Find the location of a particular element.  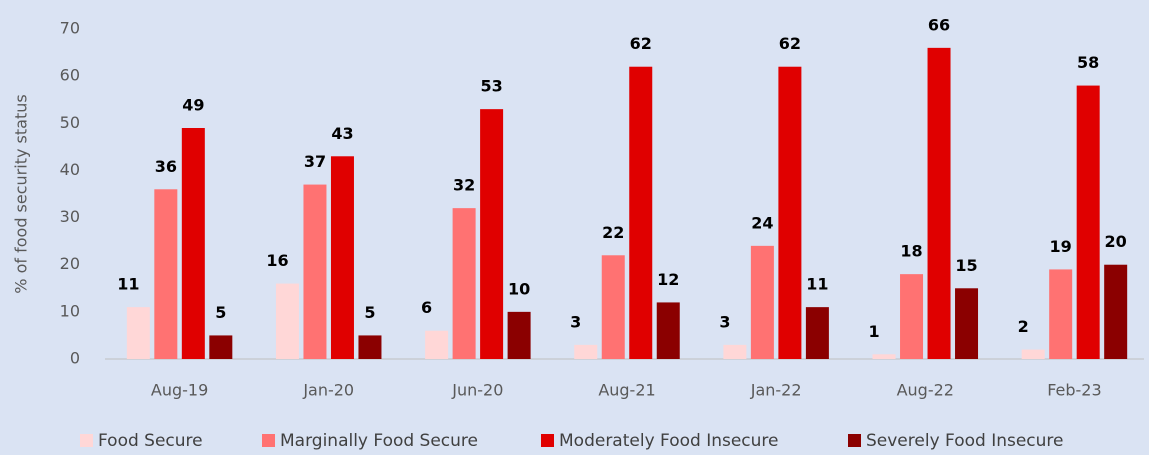

y-axis-label: % of food security status is located at coordinates (21, 193).